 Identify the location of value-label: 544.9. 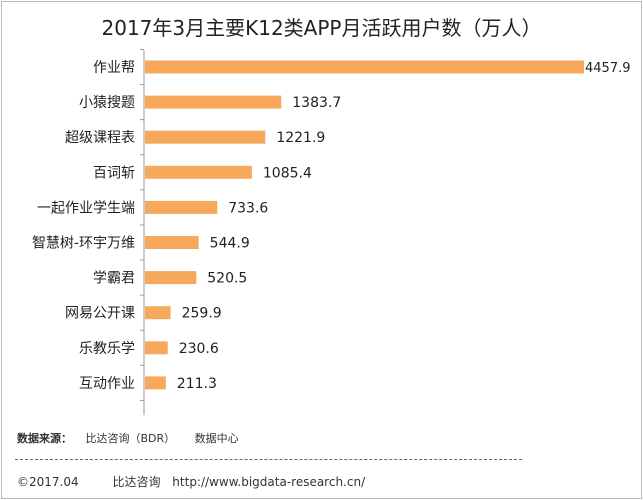
(230, 244).